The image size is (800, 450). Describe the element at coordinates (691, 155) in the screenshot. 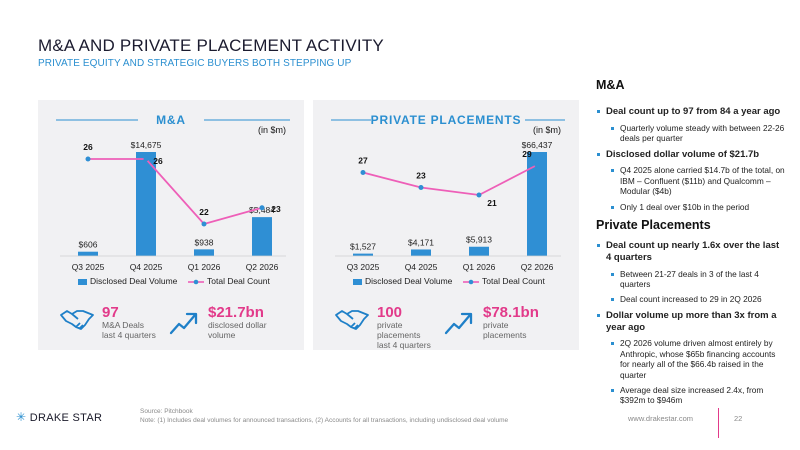

I see `ma-bullet-2: Disclosed dollar volume of $21.7b` at that location.